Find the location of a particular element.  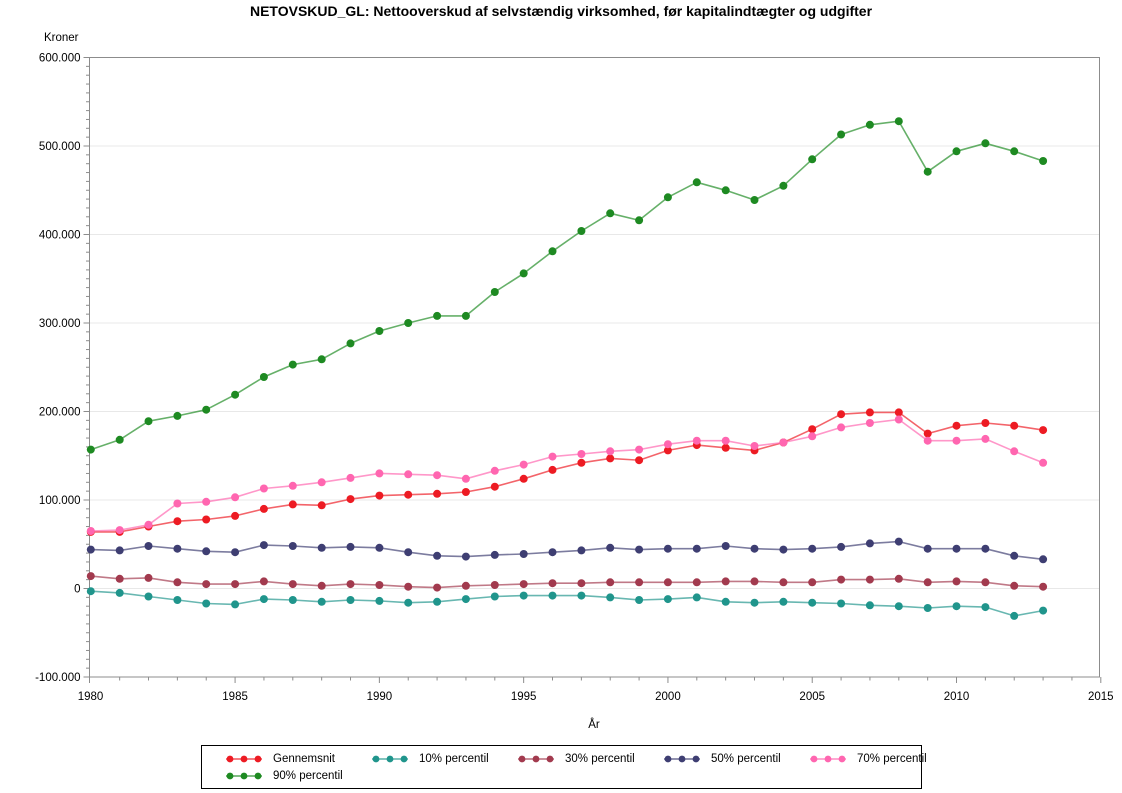

legend-label: 50% percentil is located at coordinates (746, 758).